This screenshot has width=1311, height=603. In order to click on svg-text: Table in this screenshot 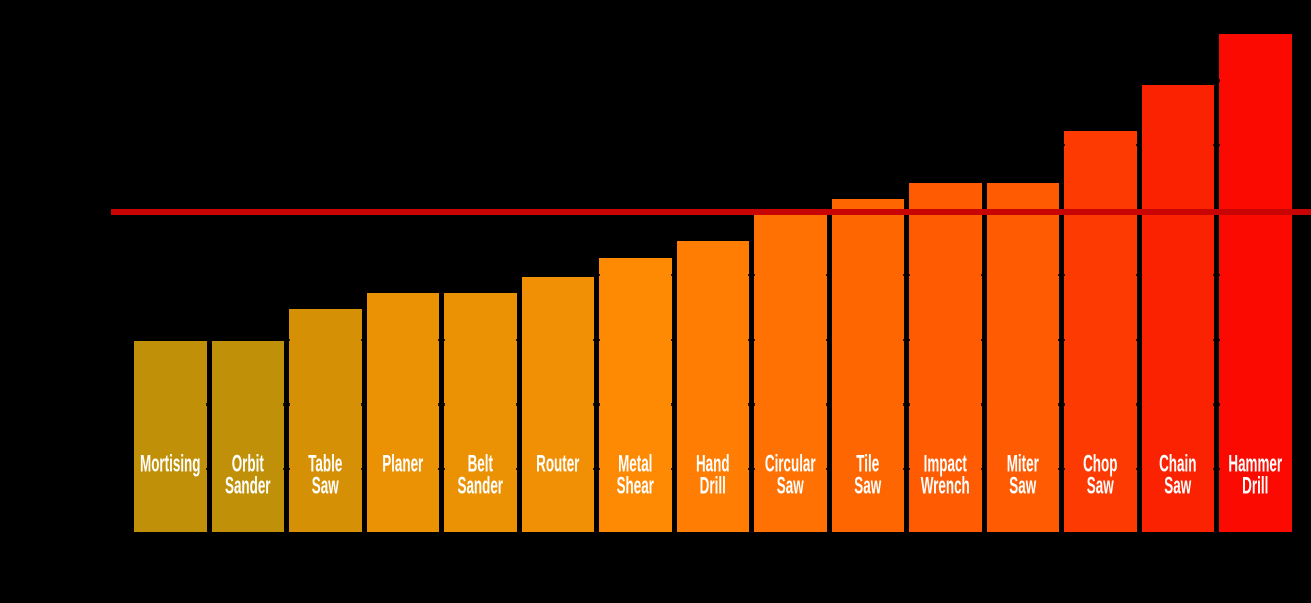, I will do `click(325, 464)`.